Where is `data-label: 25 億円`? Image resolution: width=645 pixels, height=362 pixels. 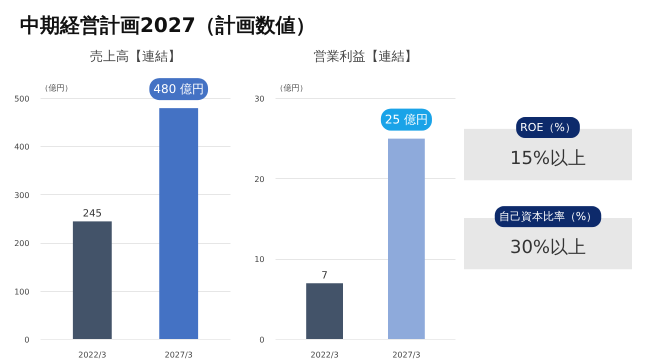 data-label: 25 億円 is located at coordinates (406, 119).